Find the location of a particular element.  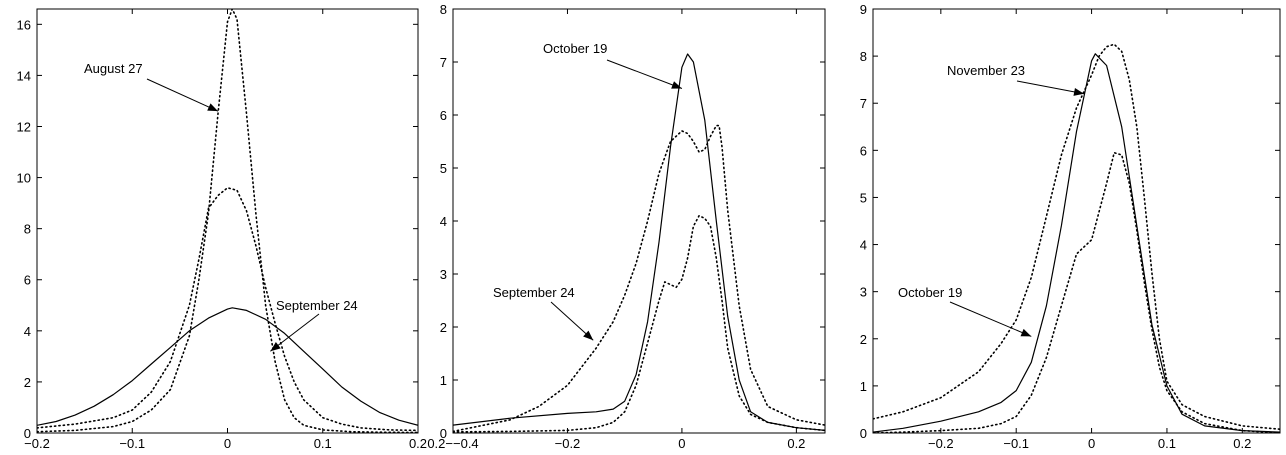

y-tick-label: 9 is located at coordinates (863, 9).